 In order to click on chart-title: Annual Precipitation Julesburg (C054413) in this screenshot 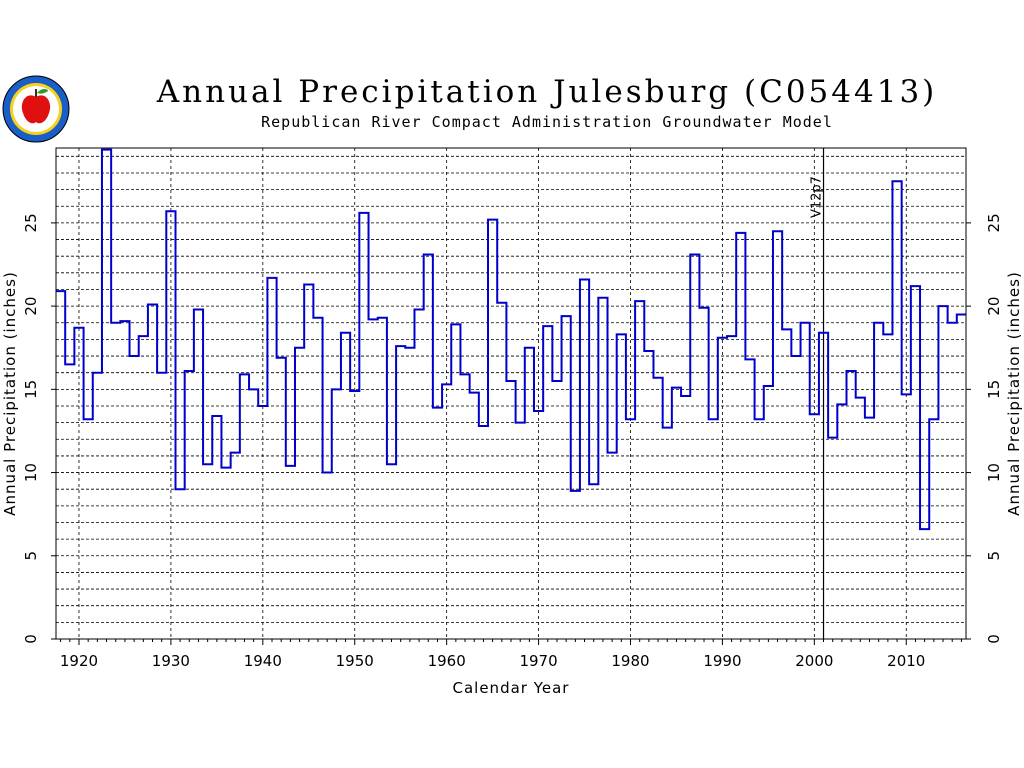, I will do `click(547, 92)`.